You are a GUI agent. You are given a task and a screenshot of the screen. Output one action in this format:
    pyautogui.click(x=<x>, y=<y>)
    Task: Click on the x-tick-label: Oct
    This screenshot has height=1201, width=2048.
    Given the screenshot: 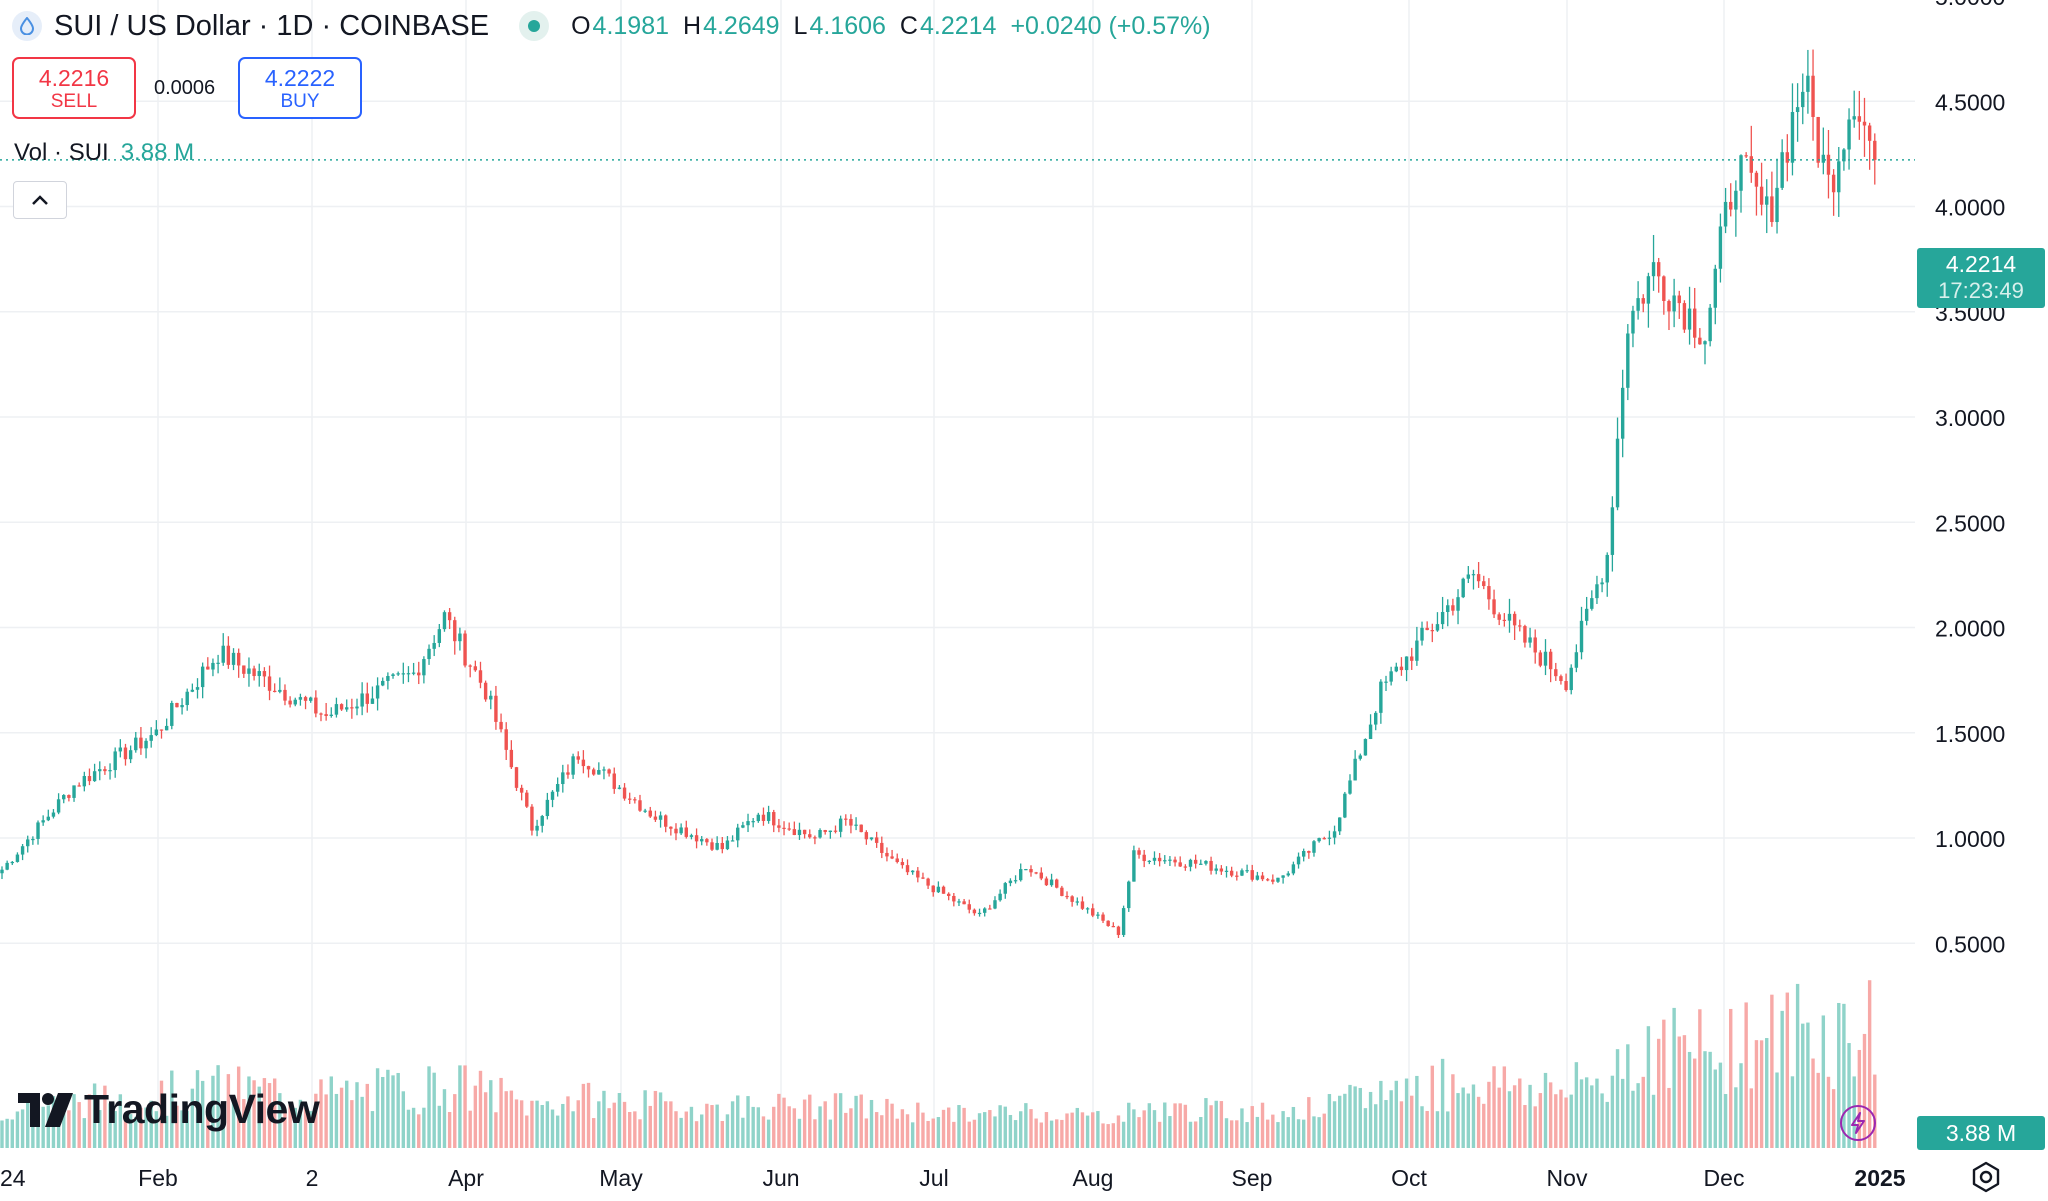 What is the action you would take?
    pyautogui.click(x=1409, y=1178)
    